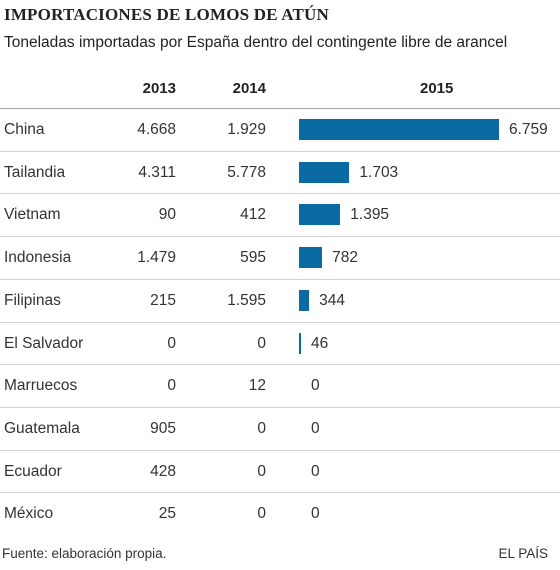  What do you see at coordinates (38, 258) in the screenshot?
I see `country-label: Indonesia` at bounding box center [38, 258].